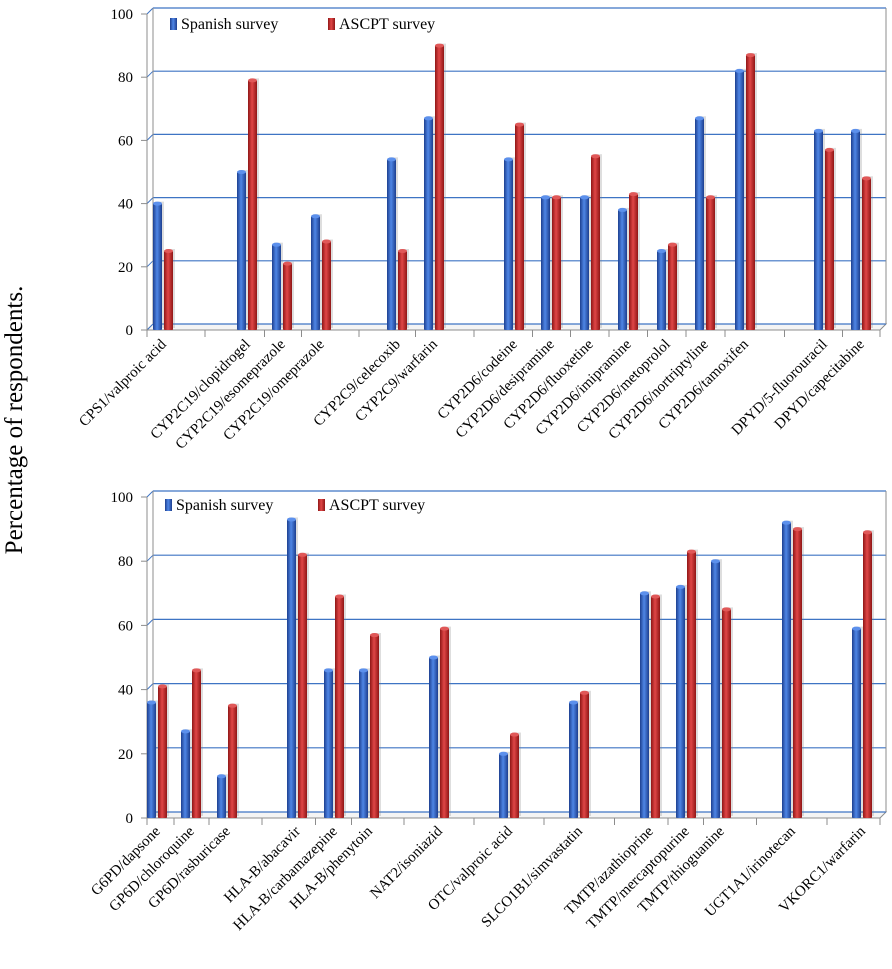 The height and width of the screenshot is (969, 892). What do you see at coordinates (125, 562) in the screenshot?
I see `y-tick-label: 80` at bounding box center [125, 562].